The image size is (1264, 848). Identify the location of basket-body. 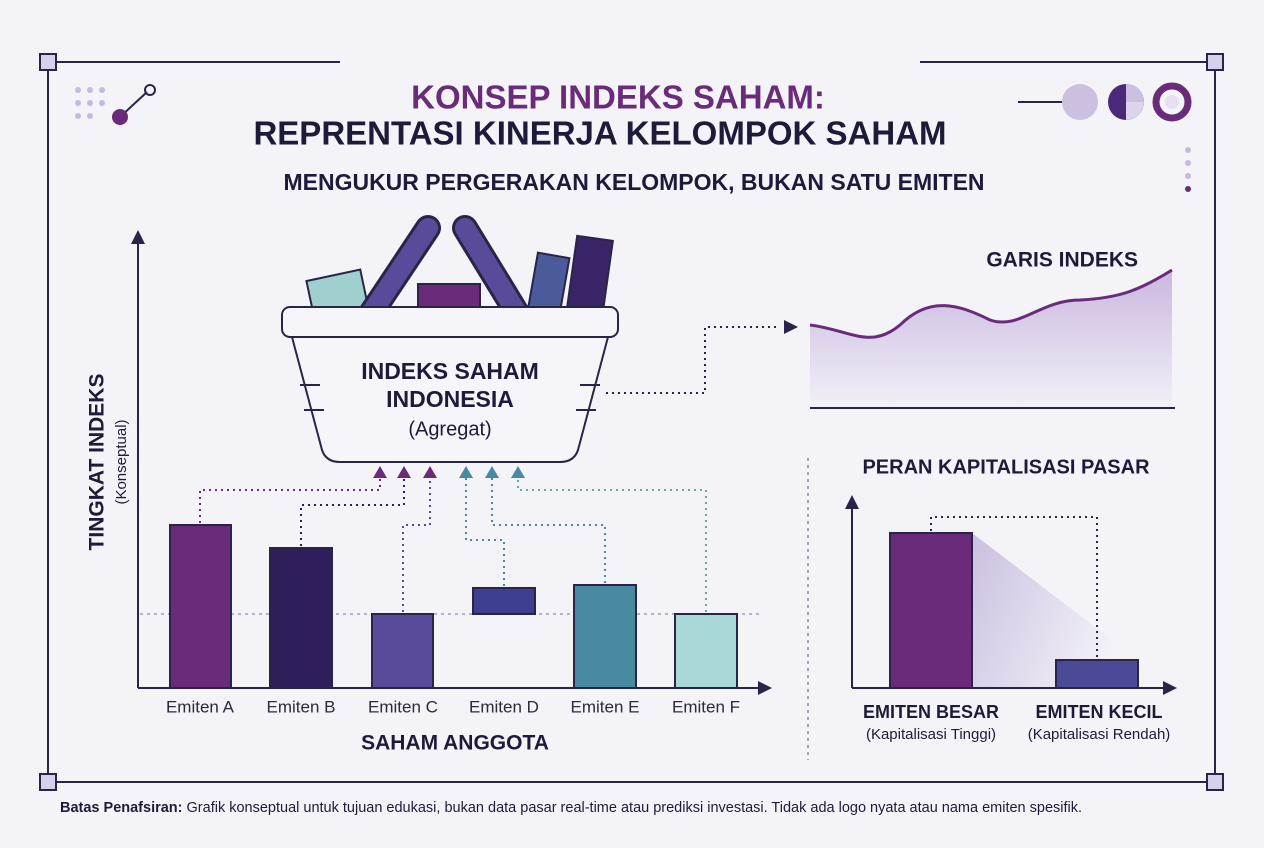
(450, 399).